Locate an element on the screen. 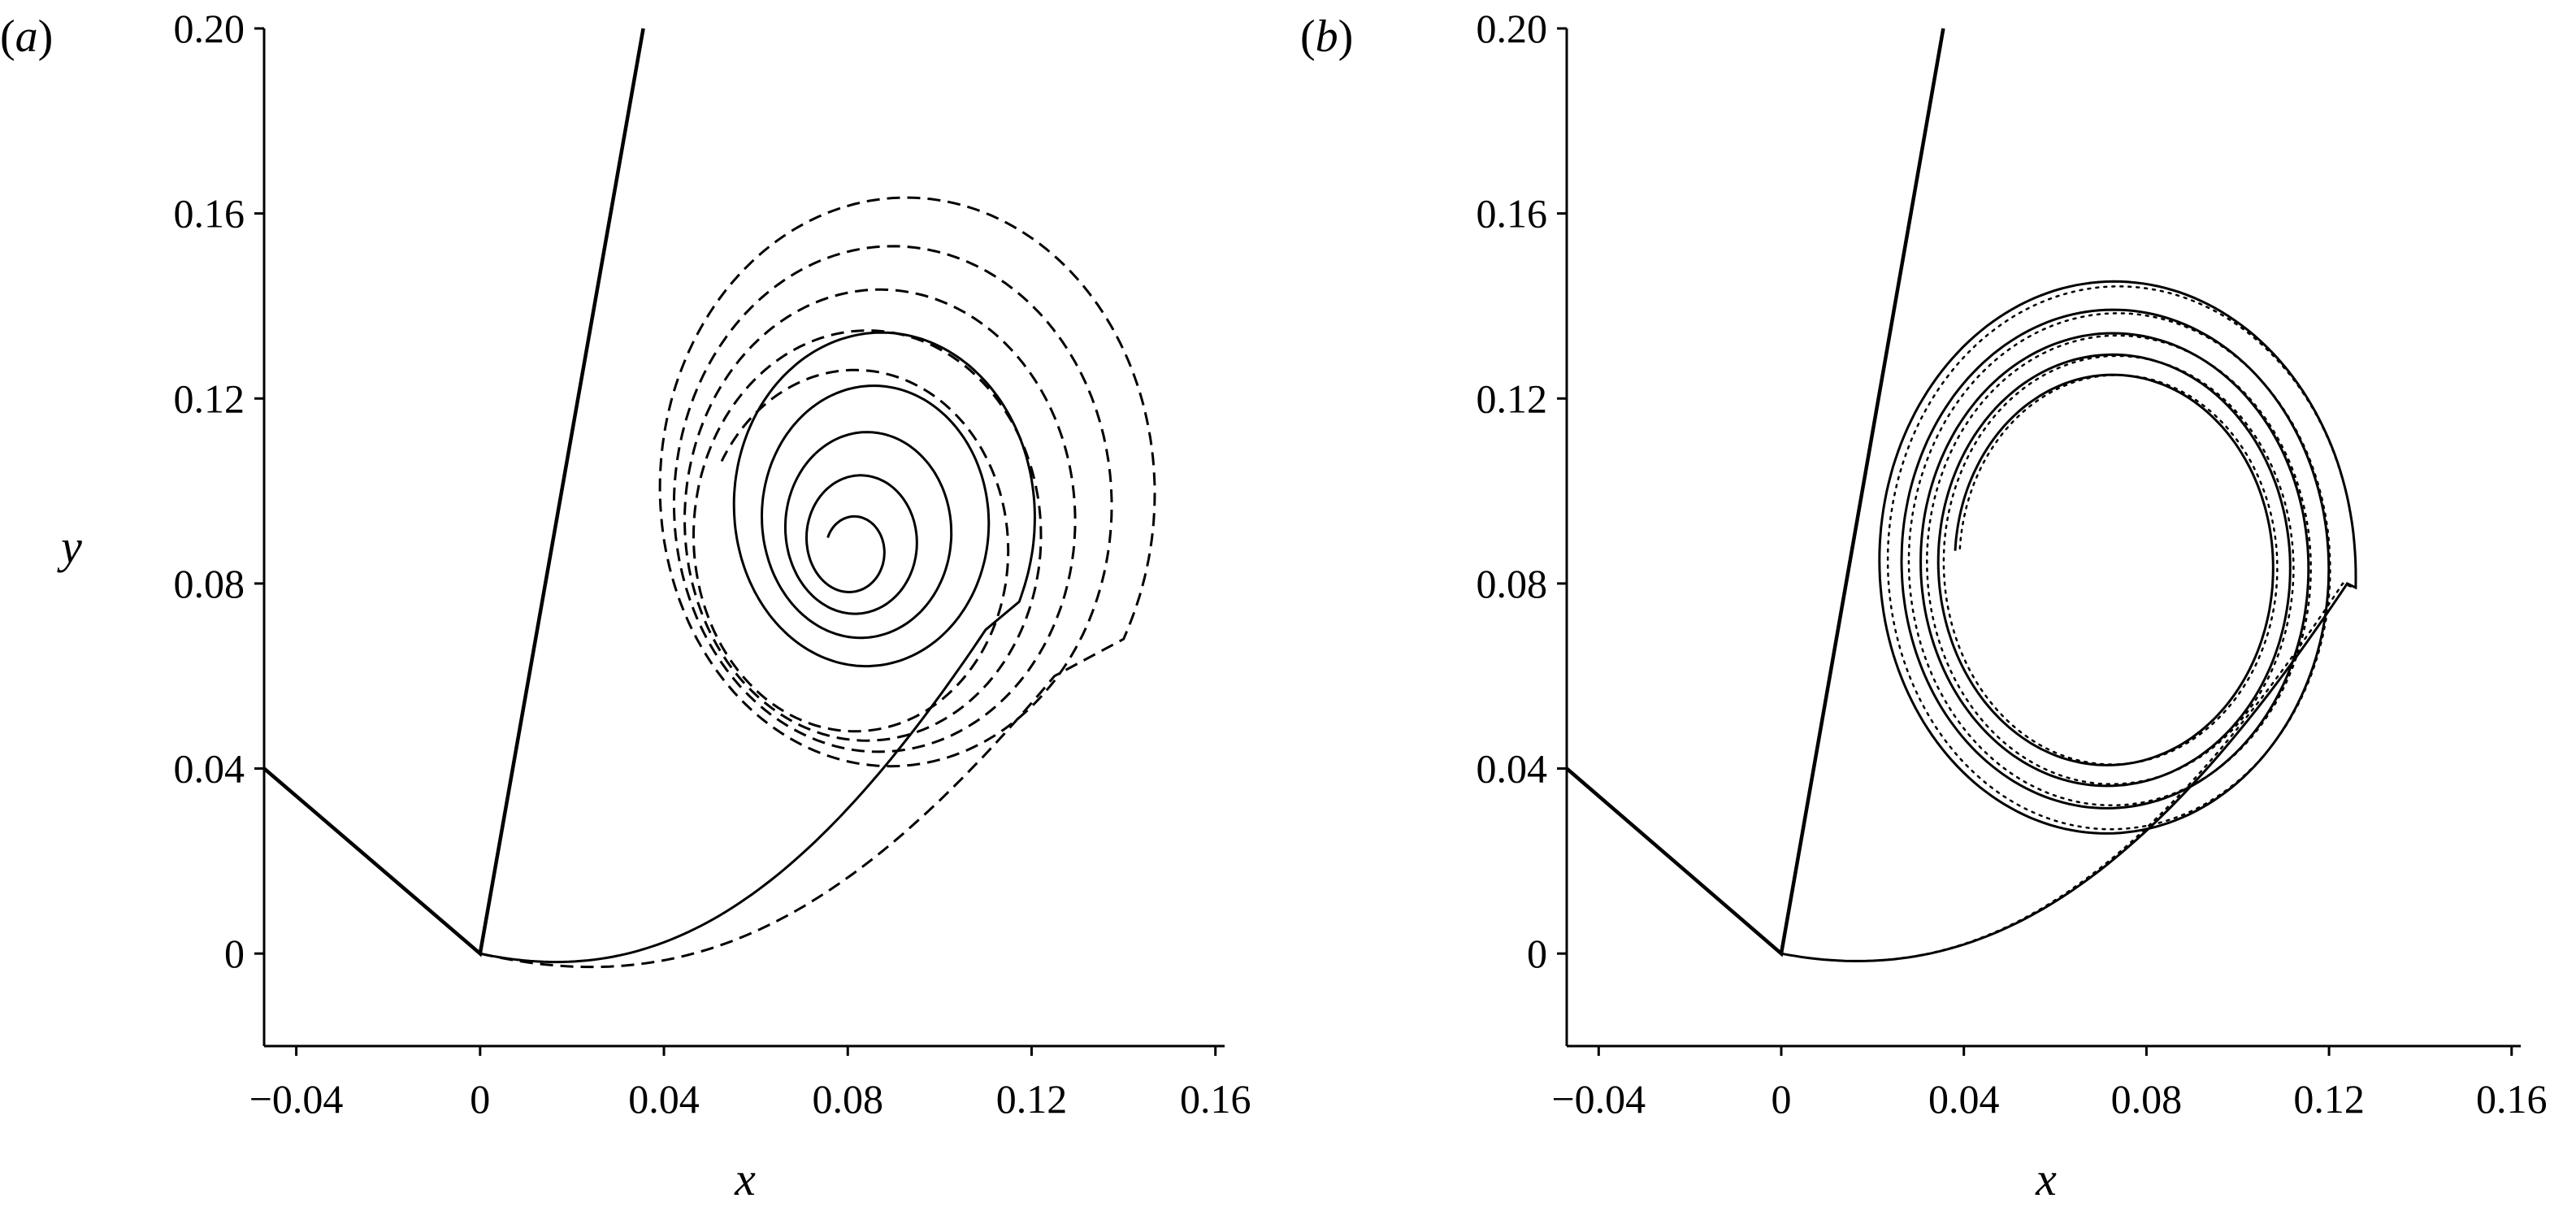 The image size is (2576, 1207). panel-b-x-ticks: −0.04 0 0.04 0.08 0.12 0.16 is located at coordinates (2050, 1084).